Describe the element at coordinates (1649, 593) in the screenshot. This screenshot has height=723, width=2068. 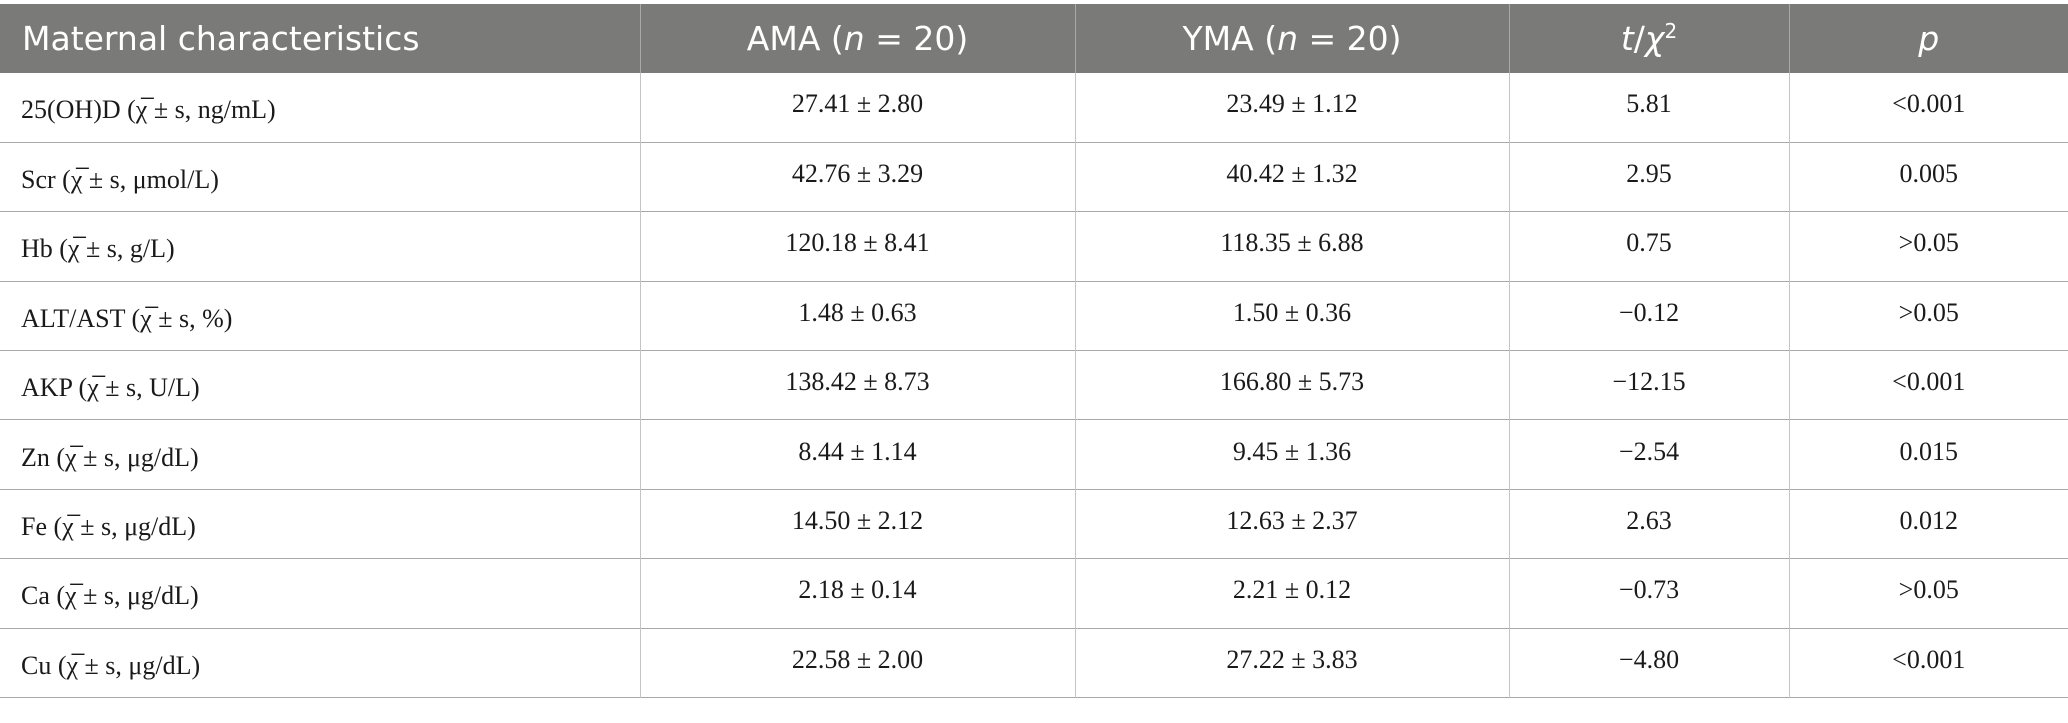
I see `stat-value: −0.73` at that location.